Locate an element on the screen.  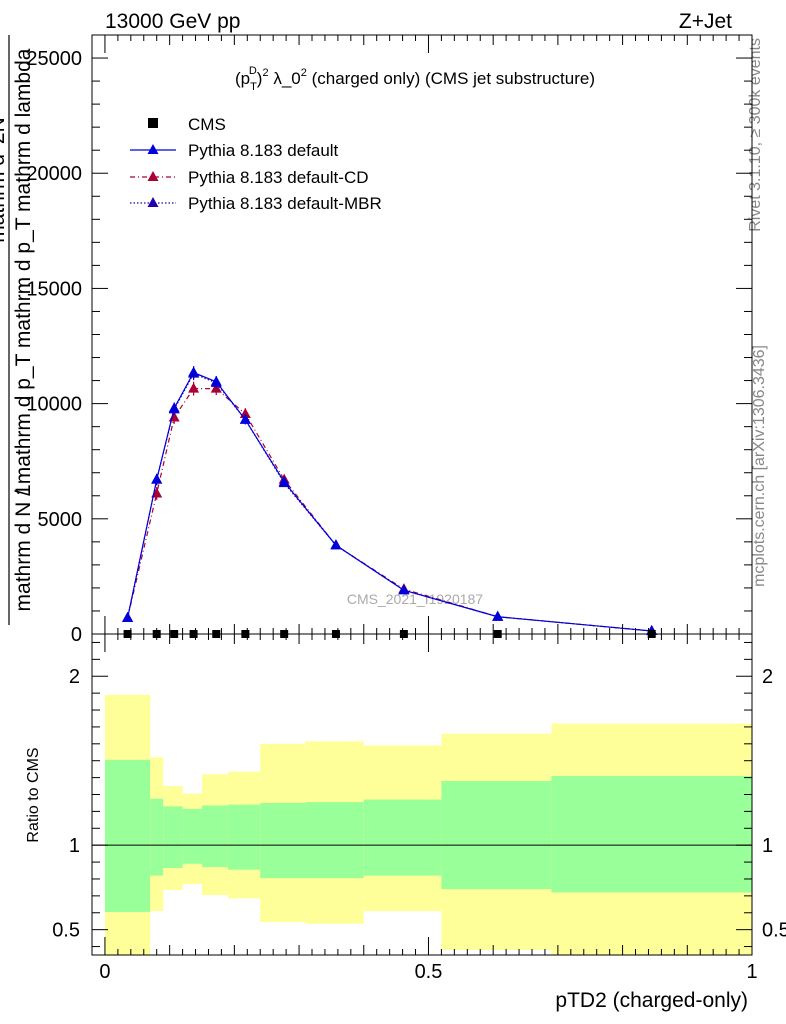
y-tick-label-25000: 25000 is located at coordinates (54, 59).